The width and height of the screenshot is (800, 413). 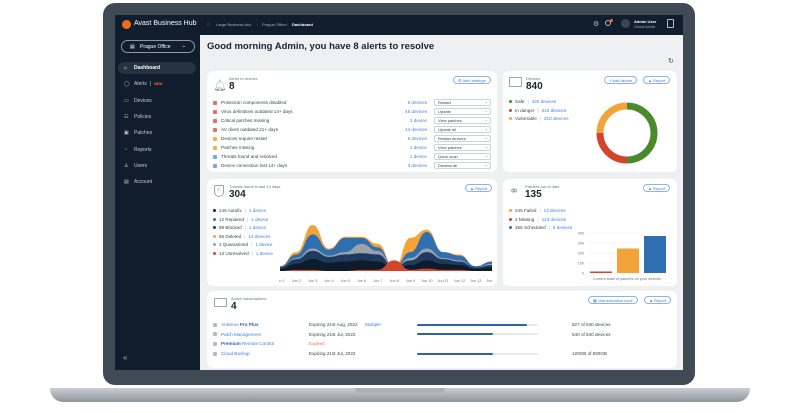 What do you see at coordinates (332, 354) in the screenshot?
I see `subscription-expiry: Expiring 21st Jul, 2022` at bounding box center [332, 354].